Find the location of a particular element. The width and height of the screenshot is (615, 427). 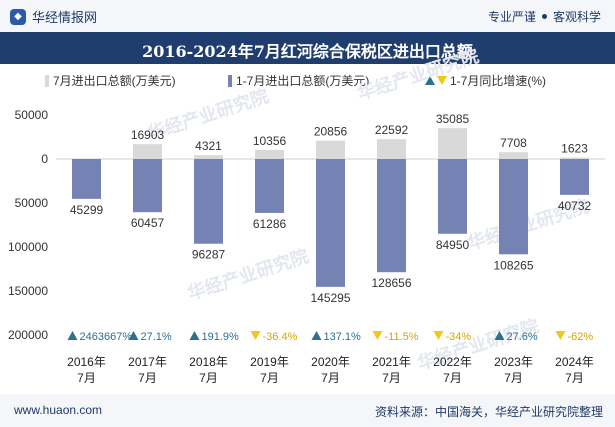

brand-name: 华经情报网 is located at coordinates (65, 17).